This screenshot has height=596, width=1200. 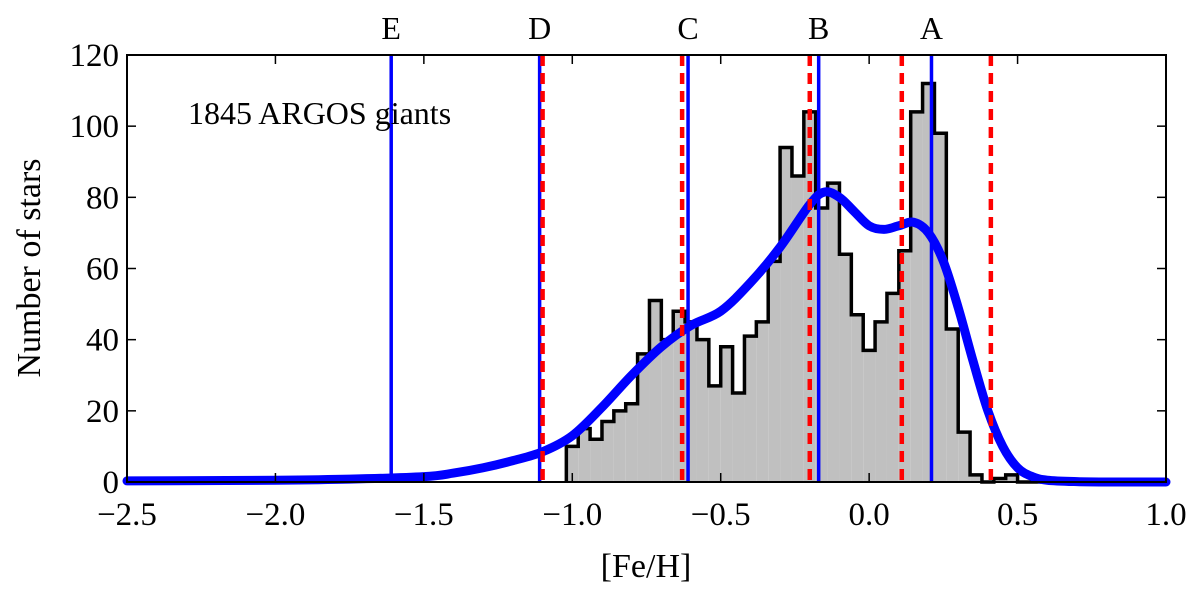 What do you see at coordinates (95, 127) in the screenshot?
I see `y-tick-label: 100` at bounding box center [95, 127].